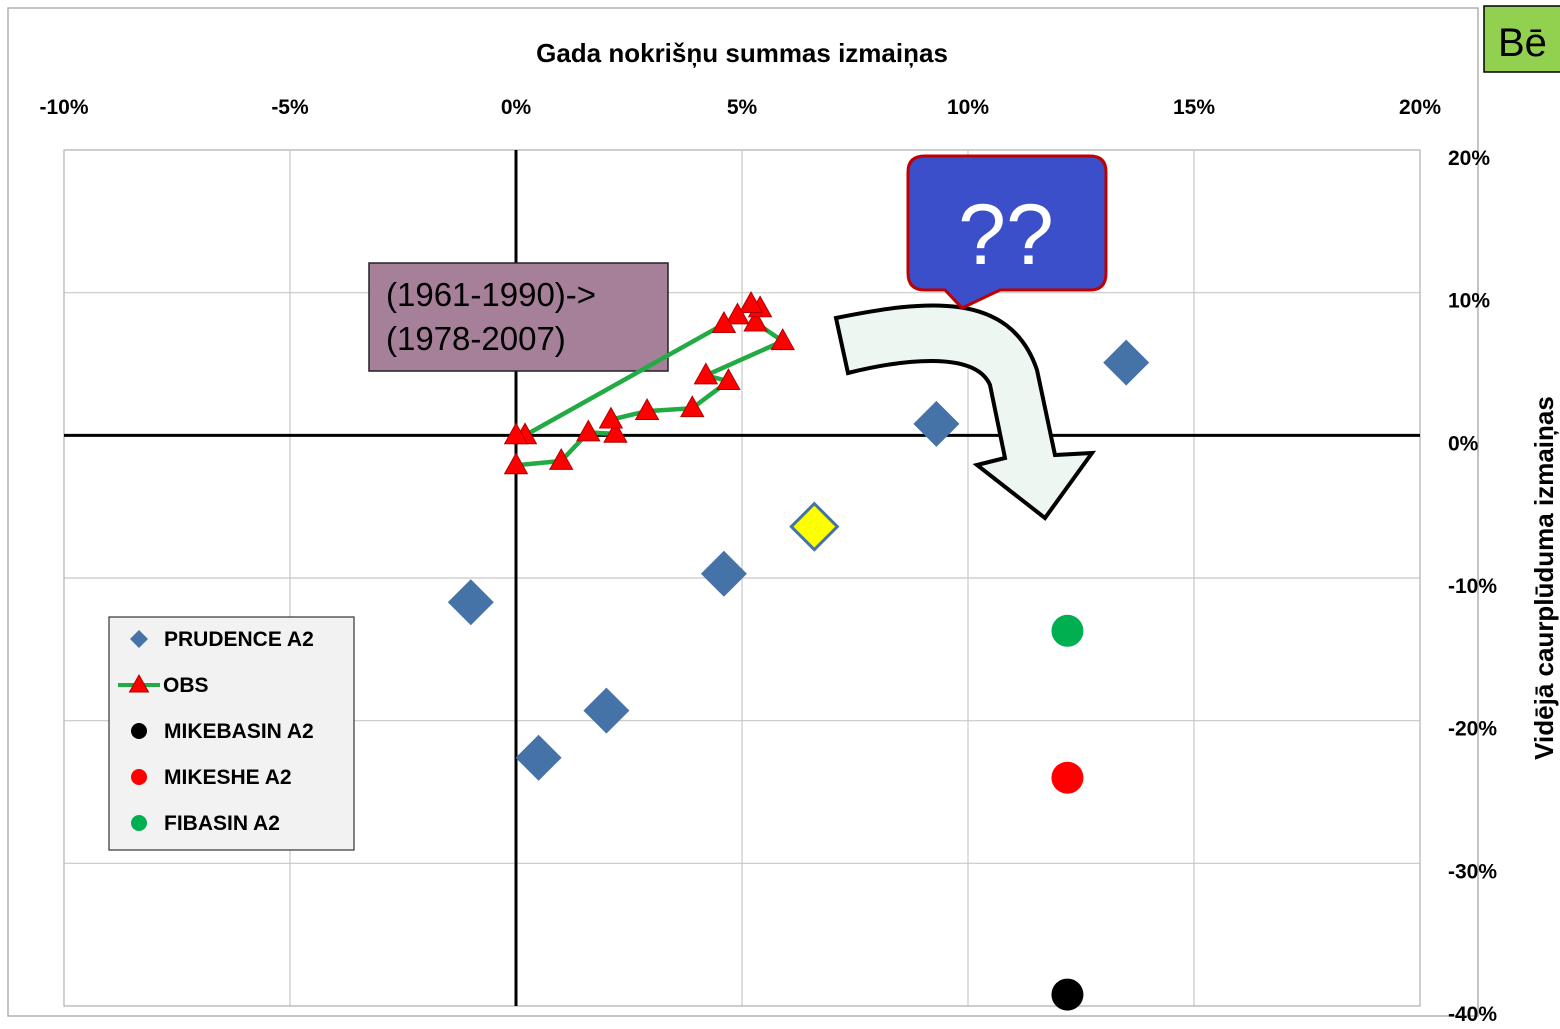  Describe the element at coordinates (1067, 777) in the screenshot. I see `mikeshe-a2-point` at that location.